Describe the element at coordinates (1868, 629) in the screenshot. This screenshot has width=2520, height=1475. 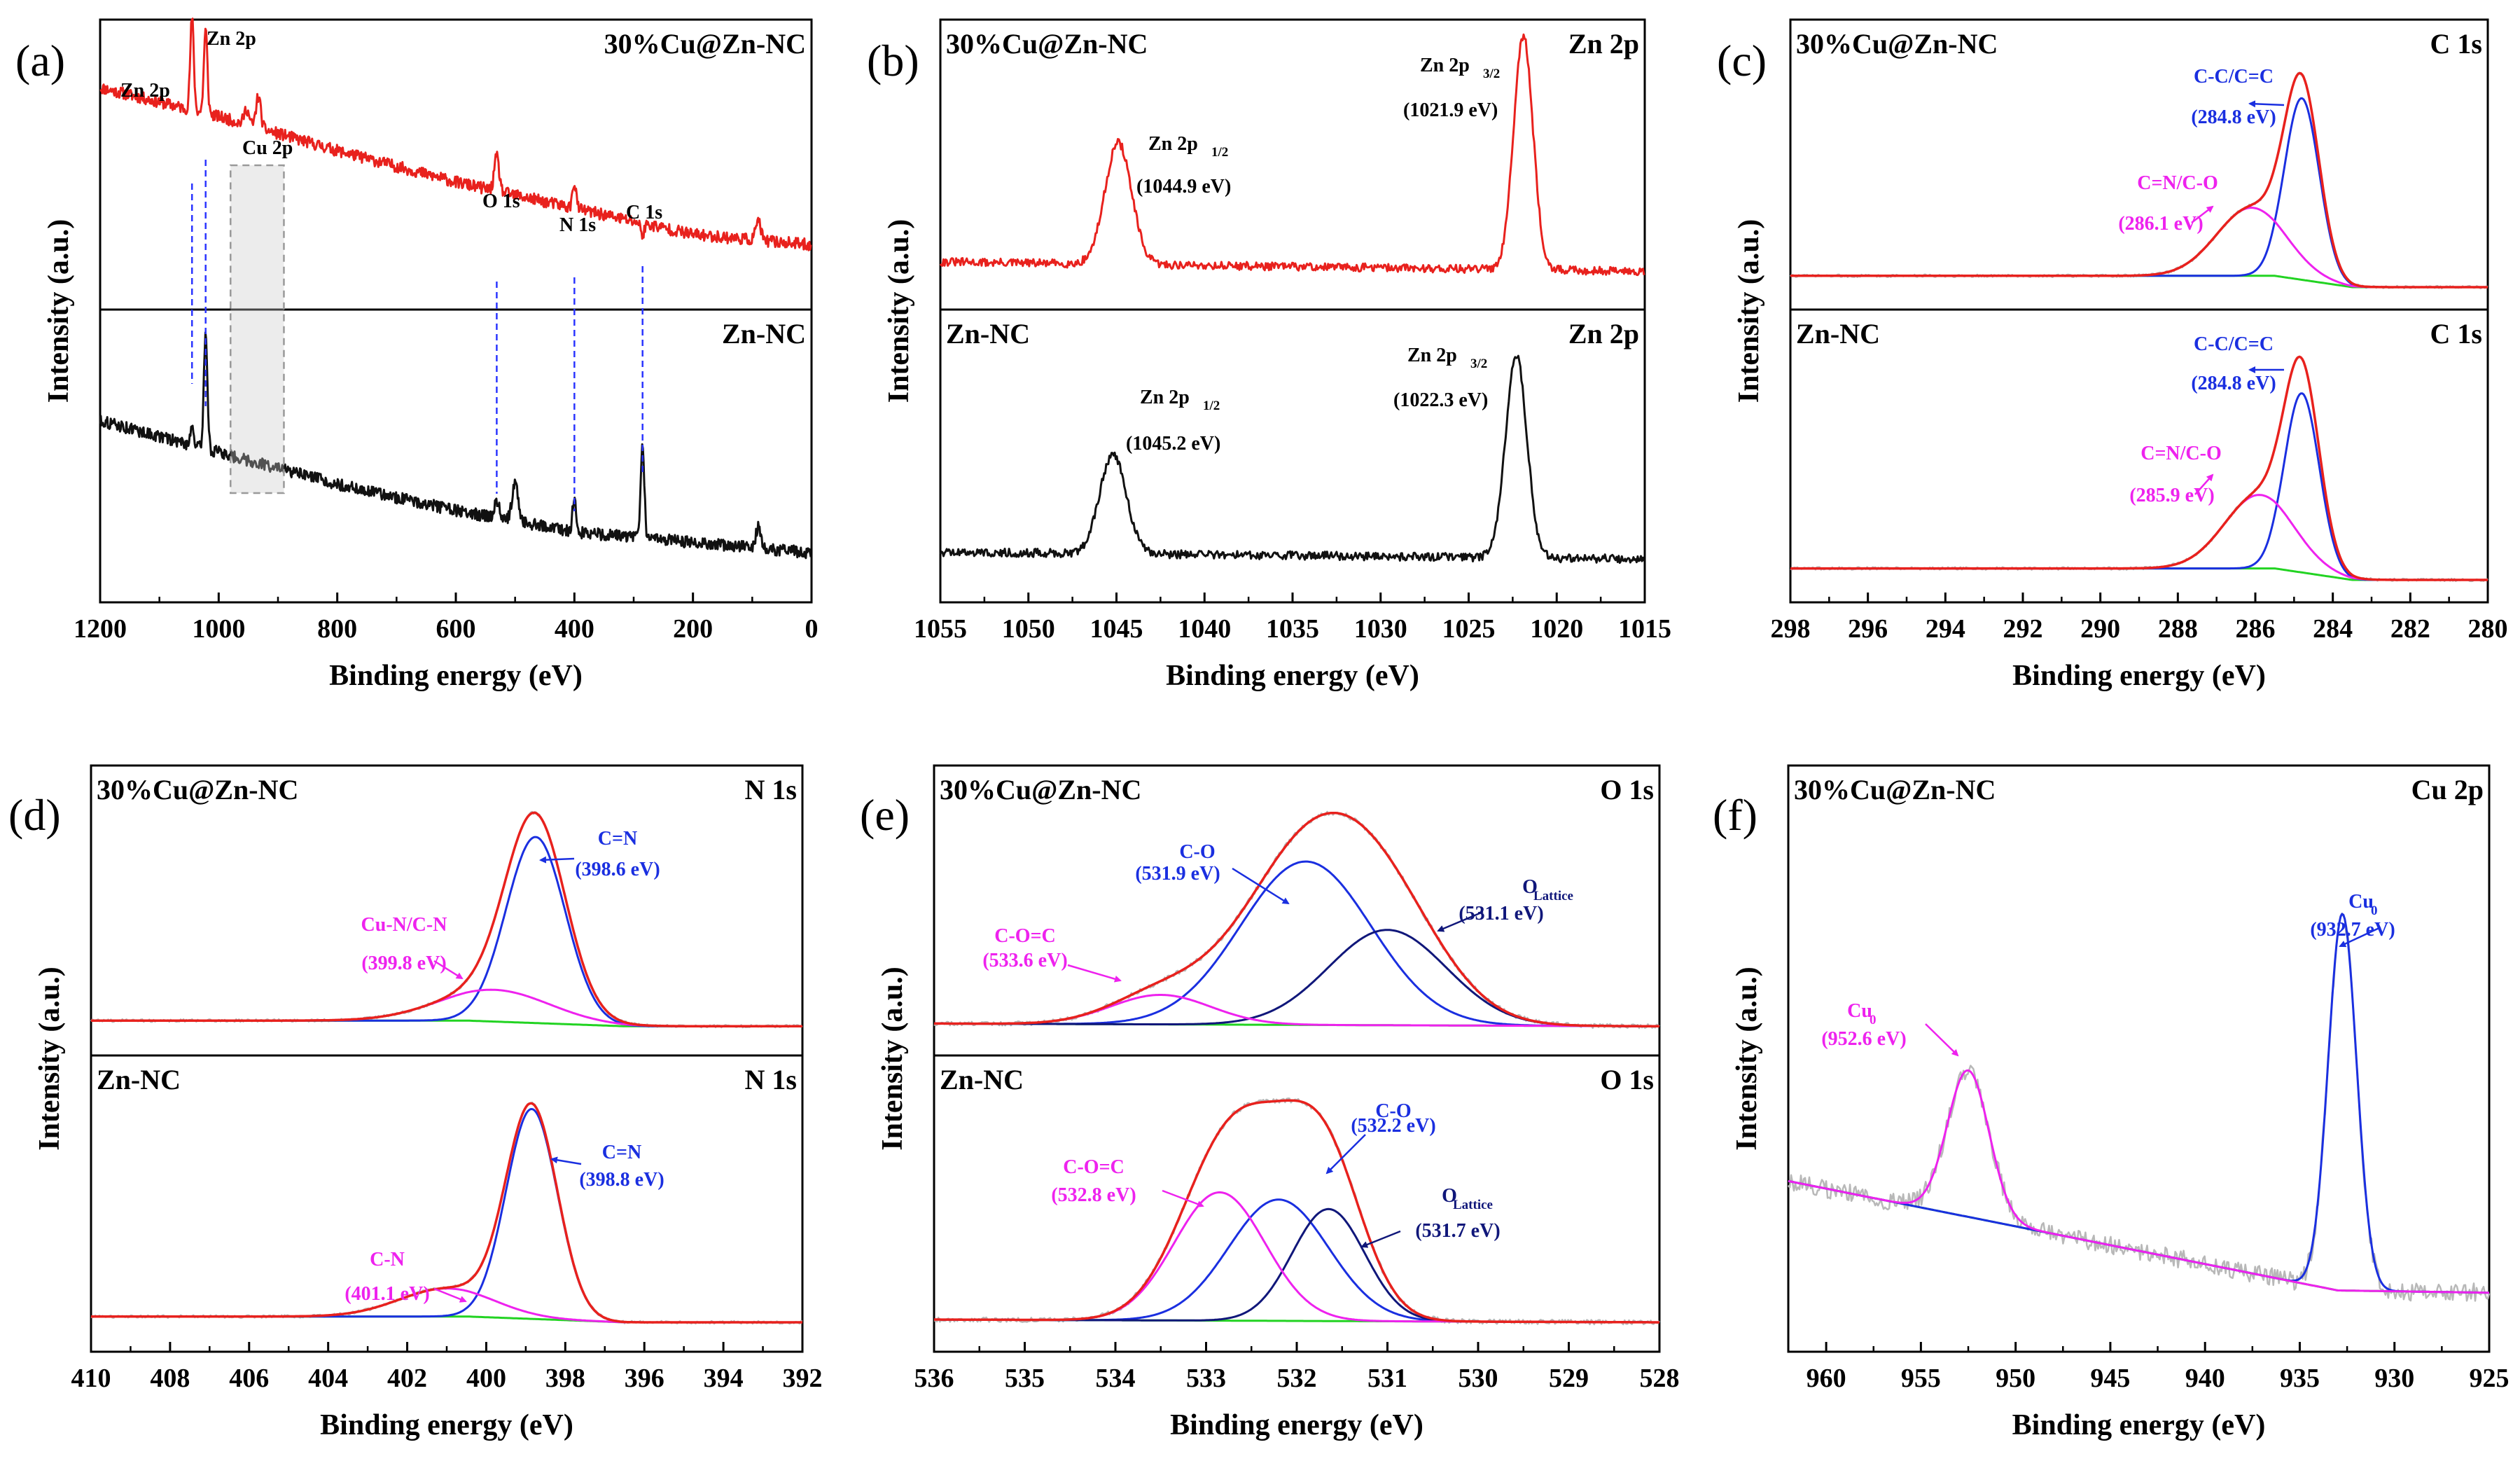
I see `x-tick-label: 296` at that location.